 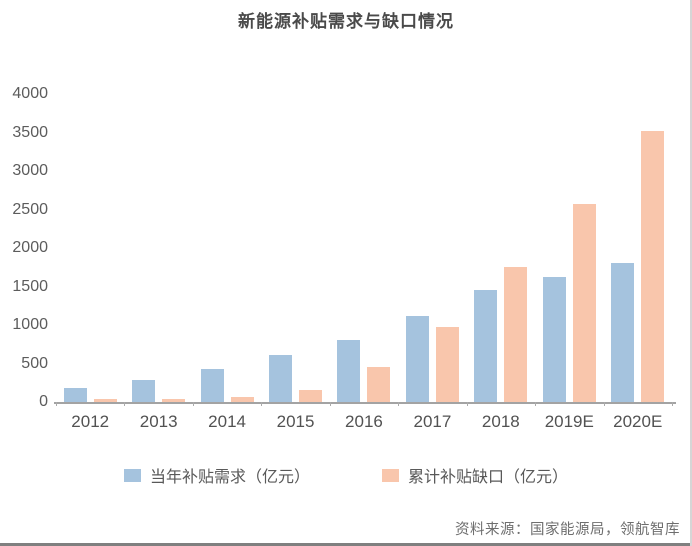 I want to click on bar-gap-2016, so click(x=379, y=384).